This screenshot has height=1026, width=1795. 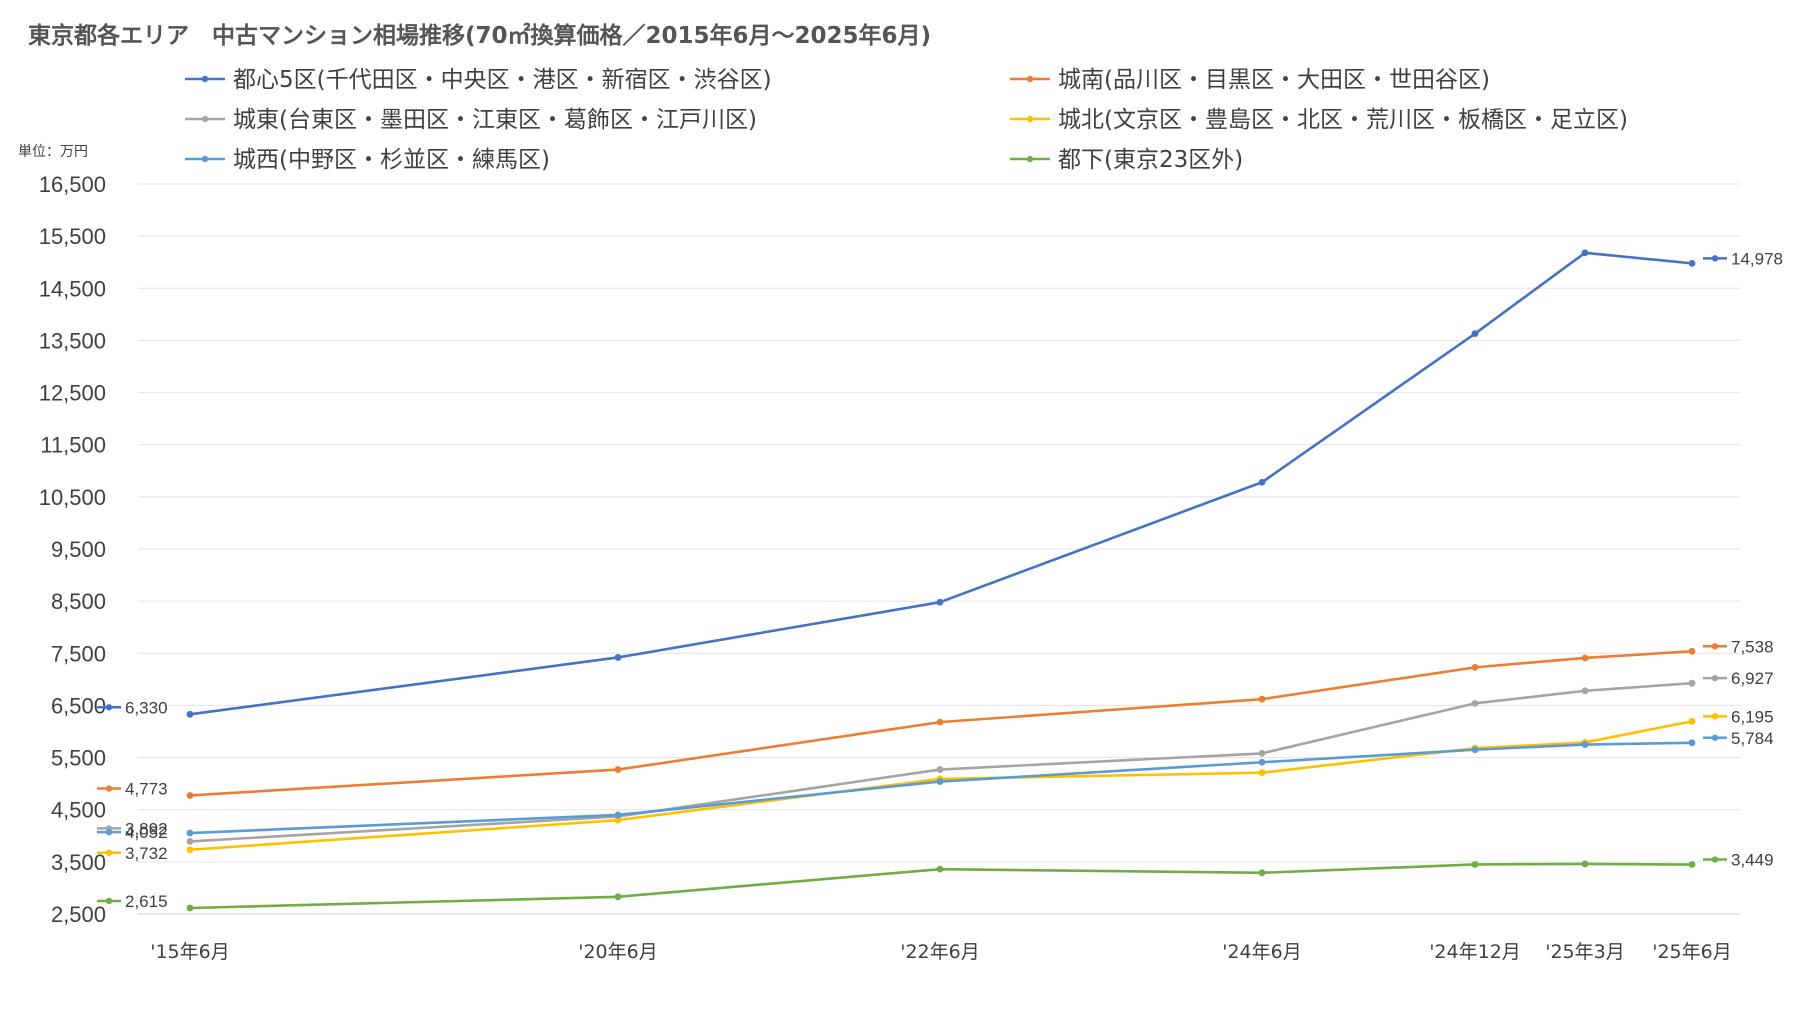 I want to click on y-tick-label: 15,500, so click(x=72, y=236).